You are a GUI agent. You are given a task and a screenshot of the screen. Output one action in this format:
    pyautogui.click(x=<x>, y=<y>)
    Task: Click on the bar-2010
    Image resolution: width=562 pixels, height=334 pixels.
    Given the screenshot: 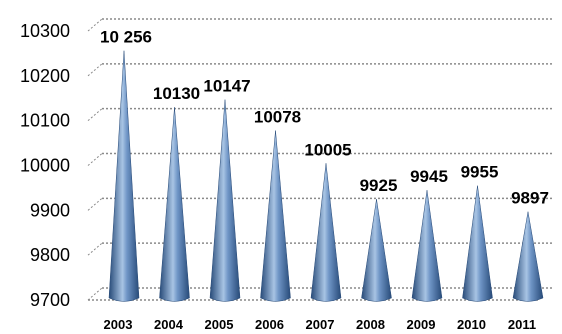 What is the action you would take?
    pyautogui.click(x=477, y=243)
    